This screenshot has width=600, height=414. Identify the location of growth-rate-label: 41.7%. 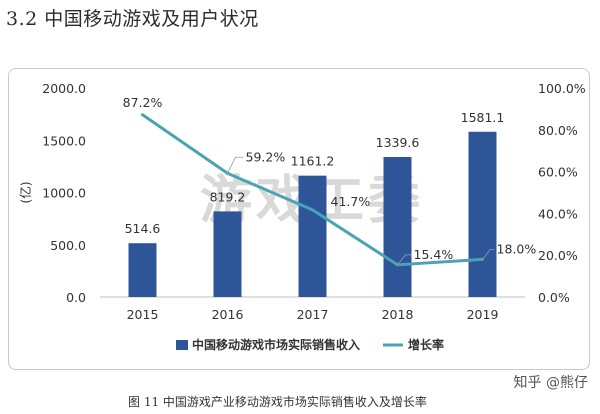
(351, 201).